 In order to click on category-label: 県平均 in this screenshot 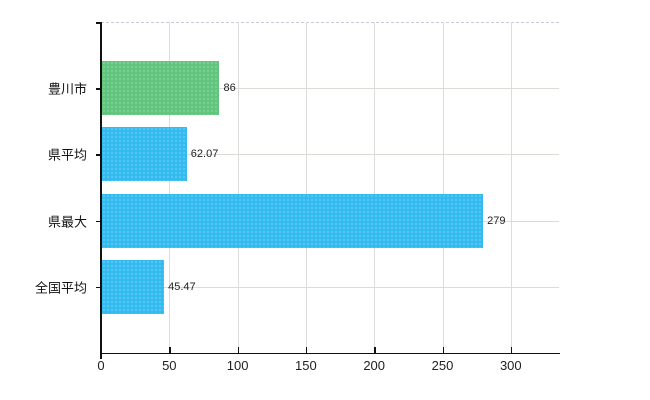, I will do `click(67, 155)`.